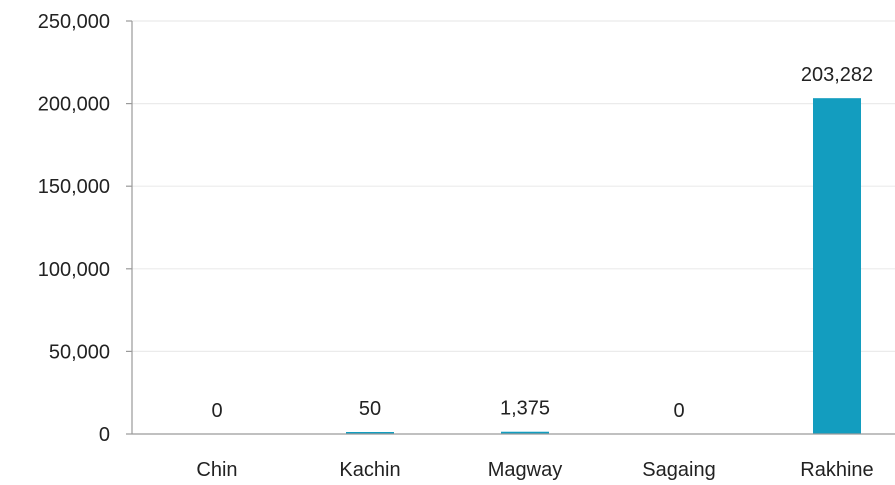 Image resolution: width=895 pixels, height=485 pixels. What do you see at coordinates (837, 266) in the screenshot?
I see `bar-rakhine` at bounding box center [837, 266].